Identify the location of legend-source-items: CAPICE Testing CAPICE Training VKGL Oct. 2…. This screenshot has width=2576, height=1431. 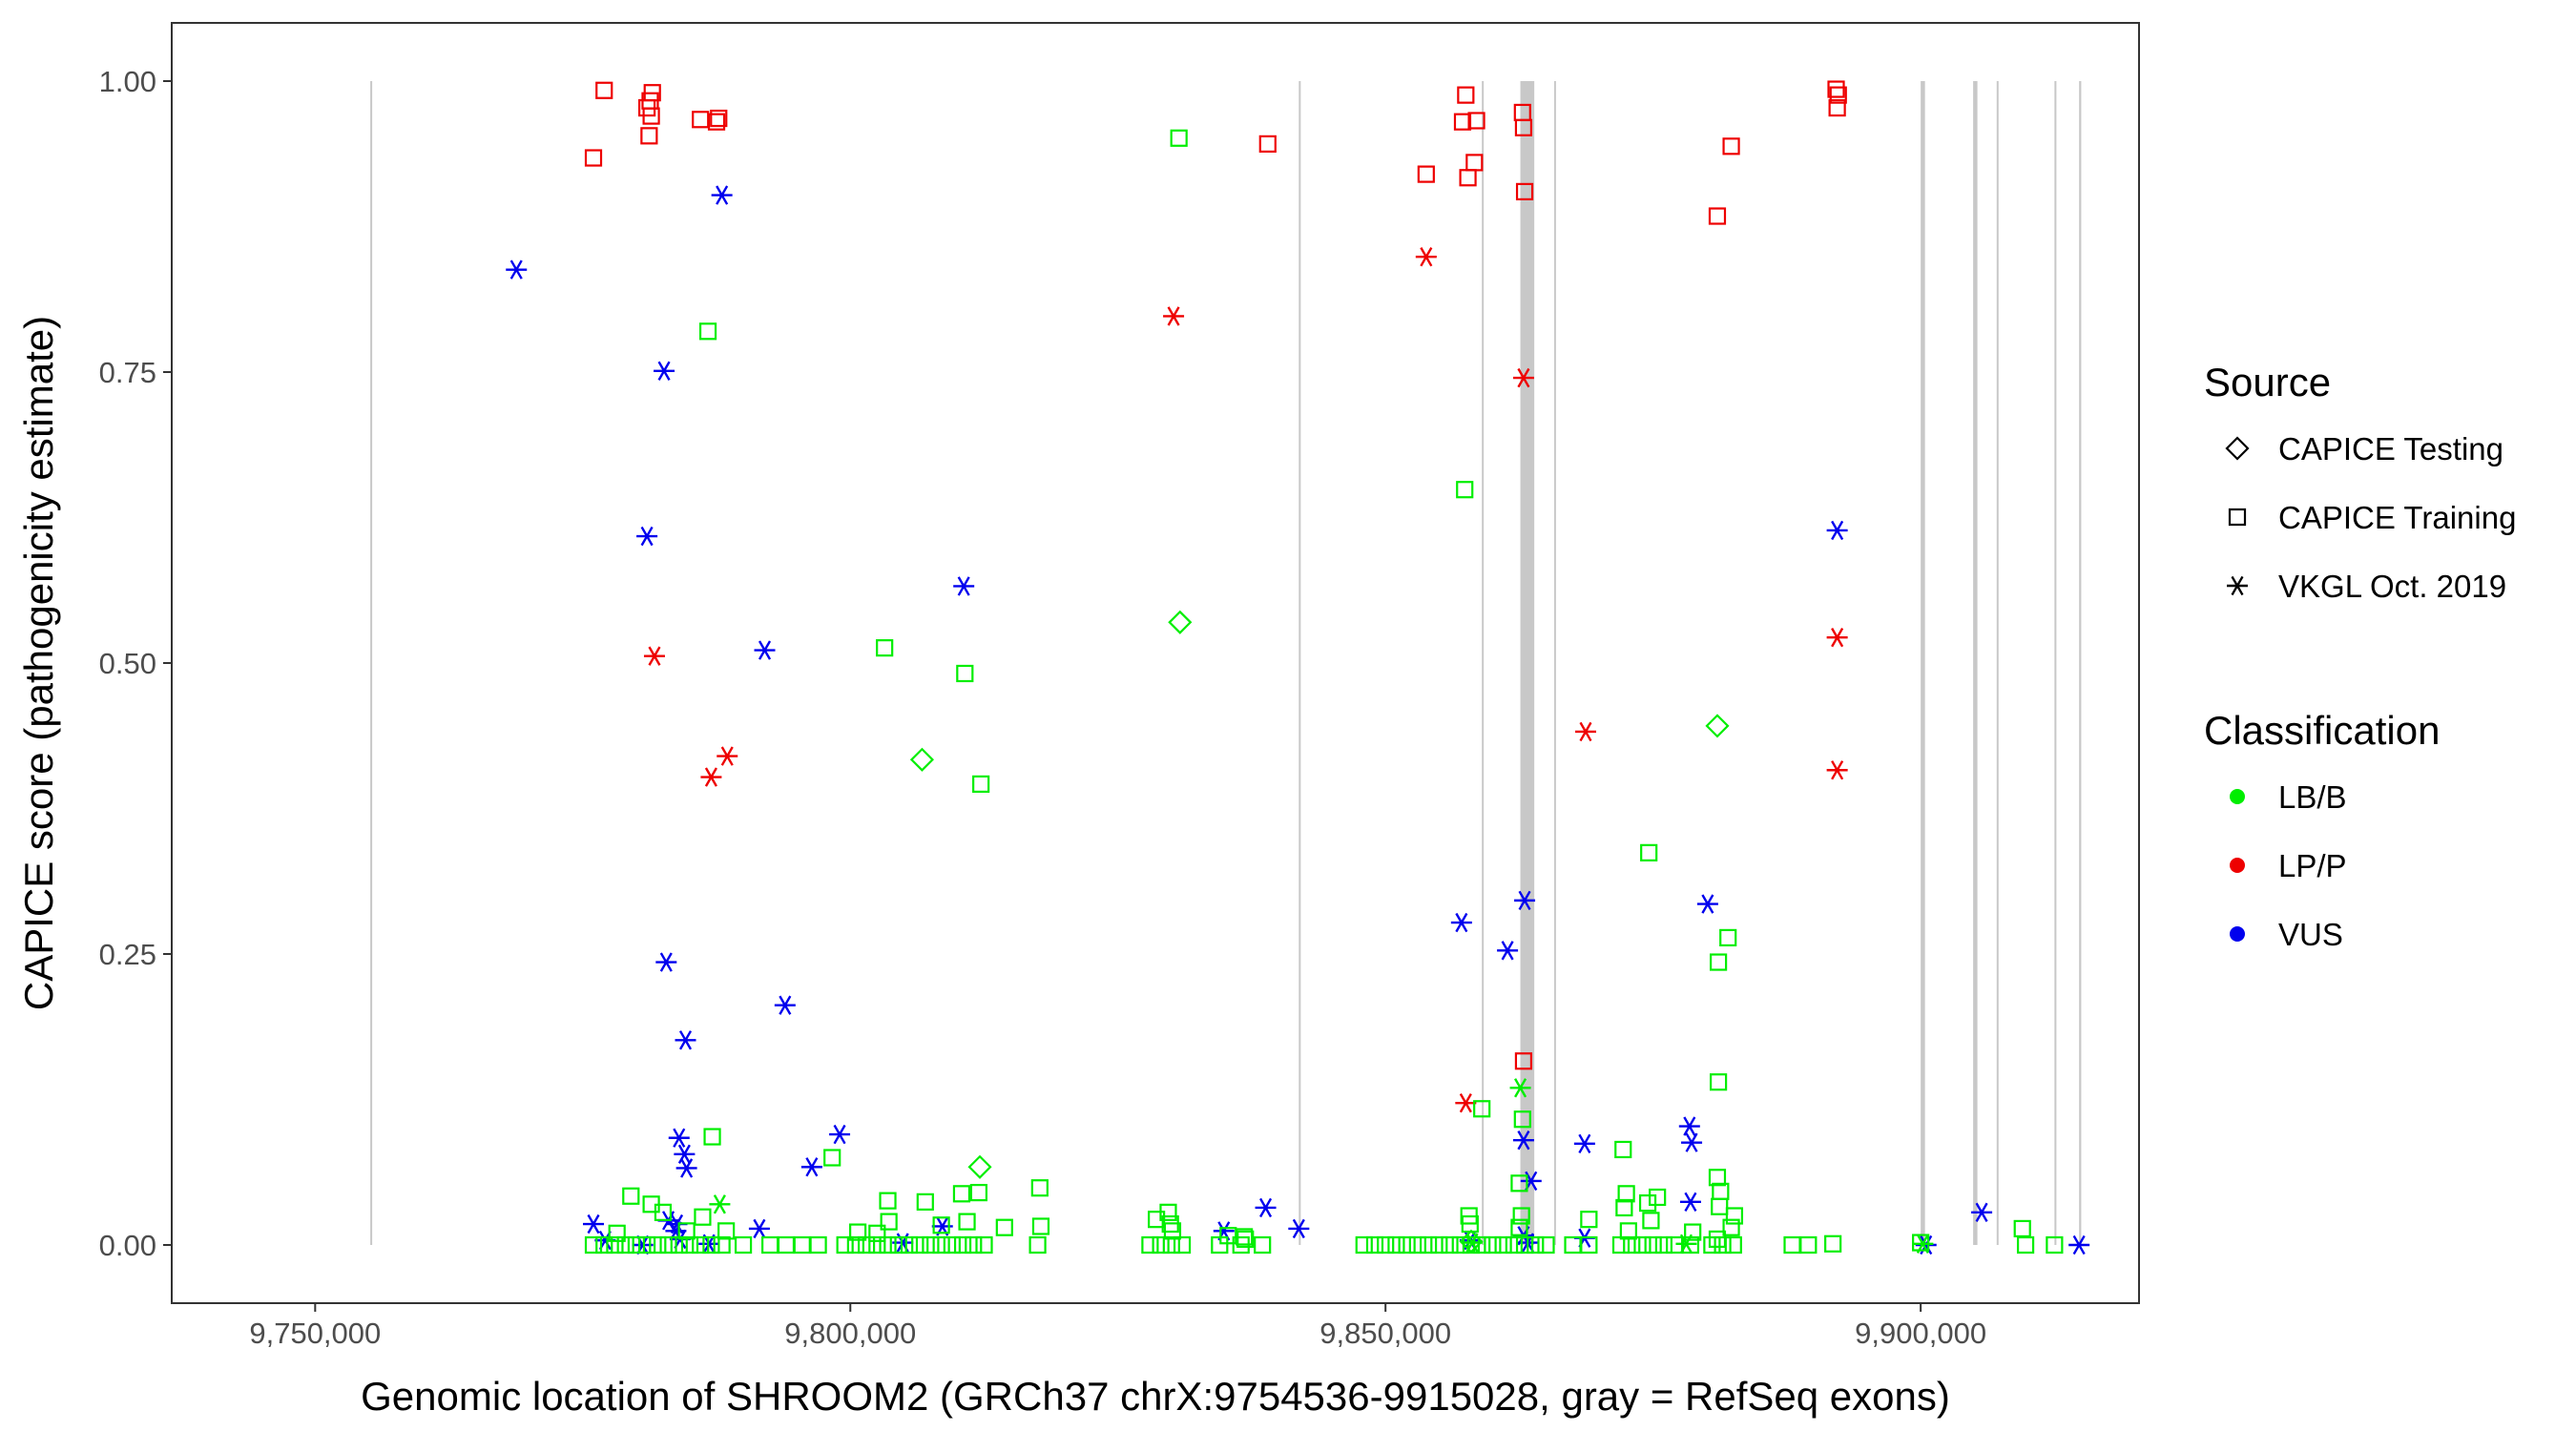
(2370, 517).